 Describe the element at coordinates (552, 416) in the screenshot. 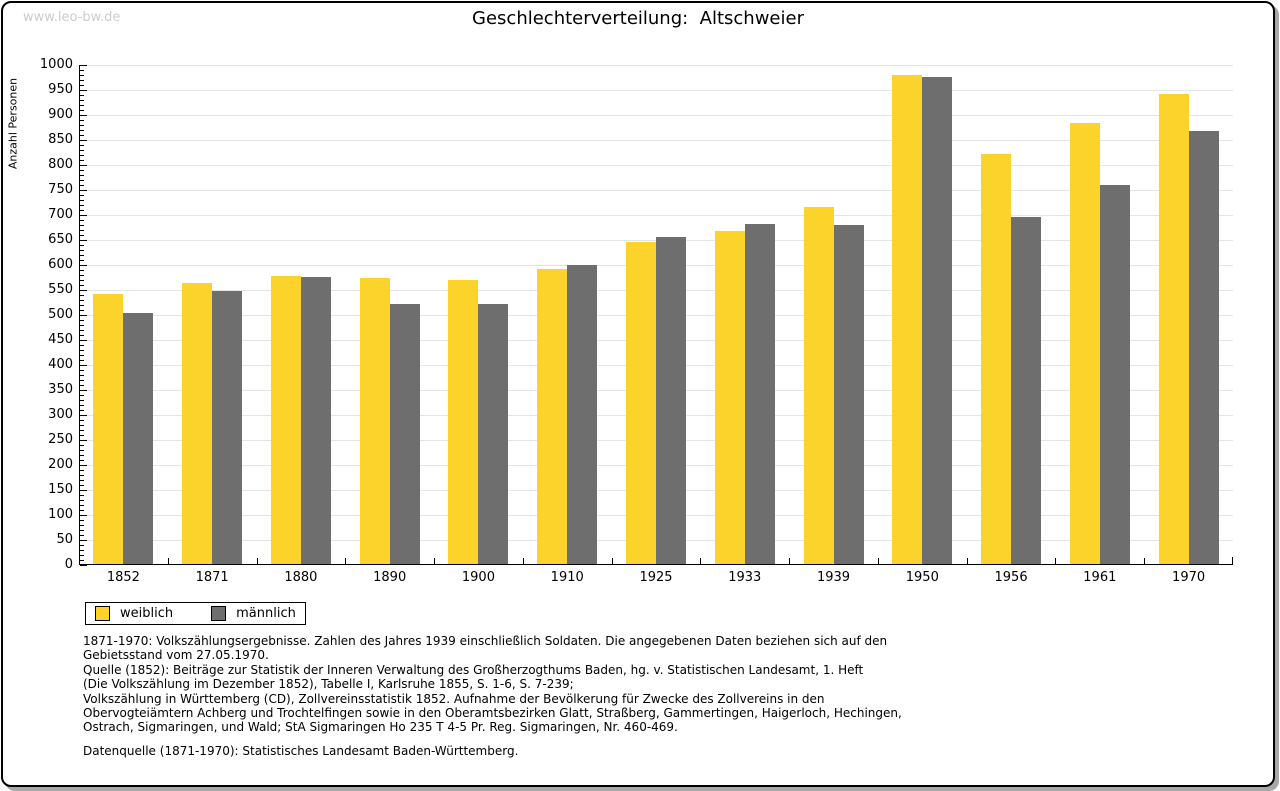

I see `bar-weiblich-1910` at that location.